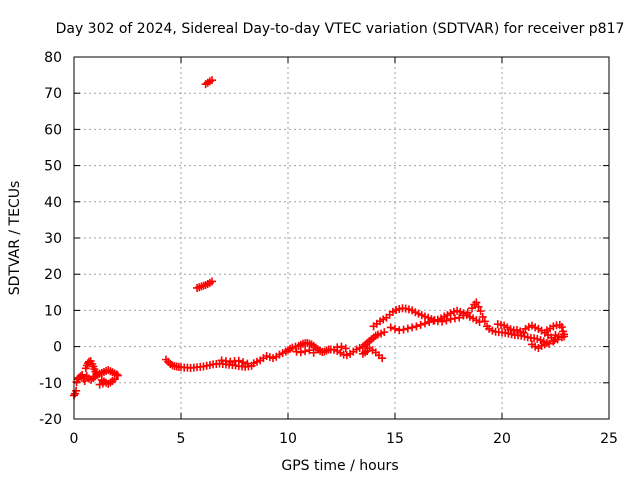 The width and height of the screenshot is (640, 480). Describe the element at coordinates (50, 384) in the screenshot. I see `y-tick-label: -10` at that location.